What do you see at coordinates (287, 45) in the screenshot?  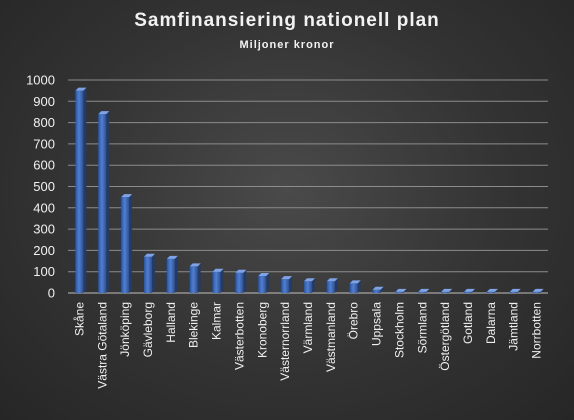 I see `chart-subtitle: Miljoner kronor` at bounding box center [287, 45].